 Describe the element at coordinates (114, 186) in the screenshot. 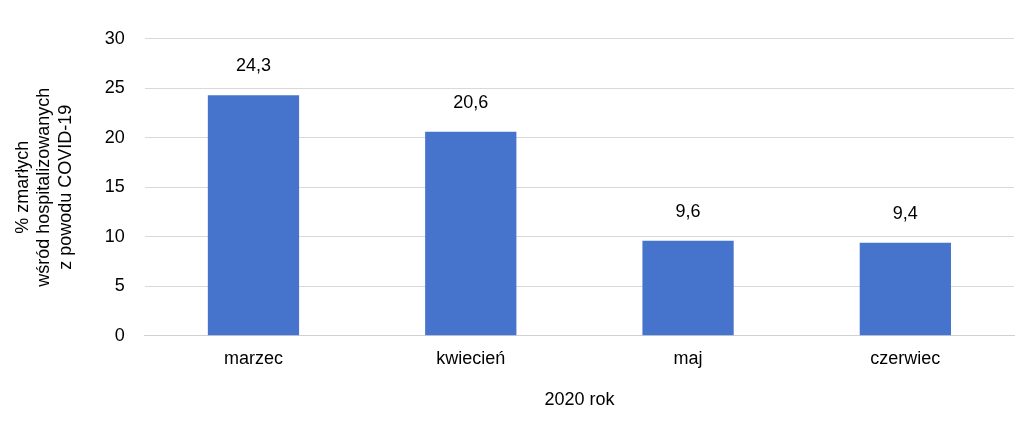

I see `y-tick-label: 15` at that location.